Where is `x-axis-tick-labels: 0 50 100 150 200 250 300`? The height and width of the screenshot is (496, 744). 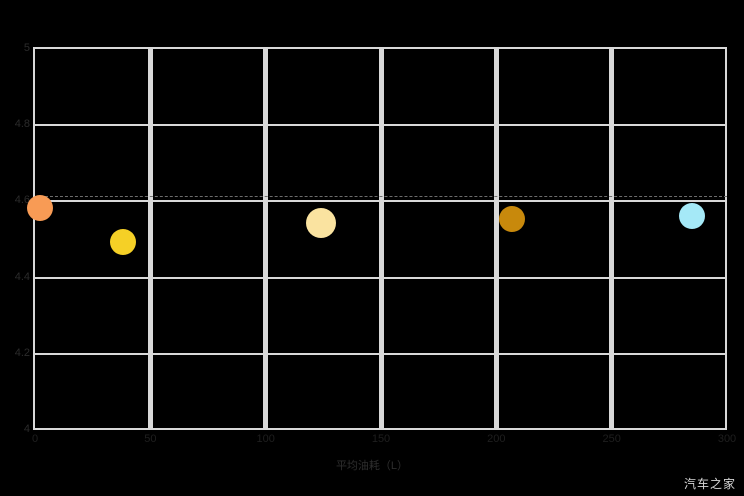
x-axis-tick-labels: 0 50 100 150 200 250 300 is located at coordinates (383, 441).